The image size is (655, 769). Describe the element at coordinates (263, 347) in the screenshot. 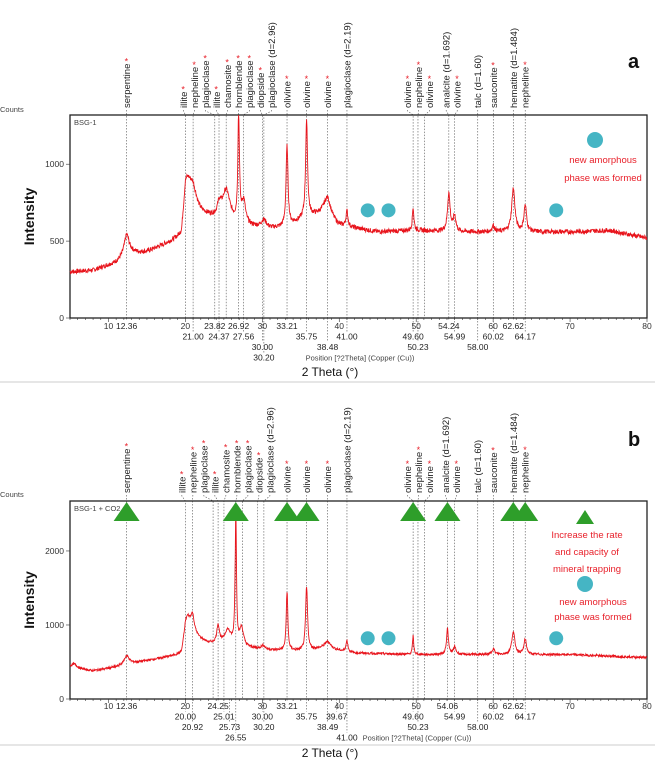

I see `position-label: 30.00` at that location.